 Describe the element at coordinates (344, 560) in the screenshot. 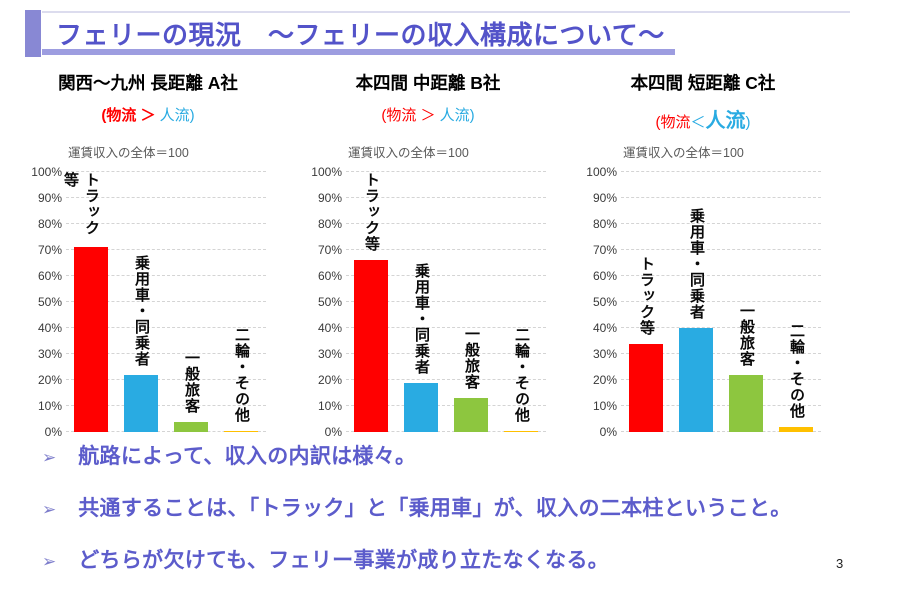

I see `bullet-text: どちらが欠けても、フェリー事業が成り立たなくなる。` at that location.